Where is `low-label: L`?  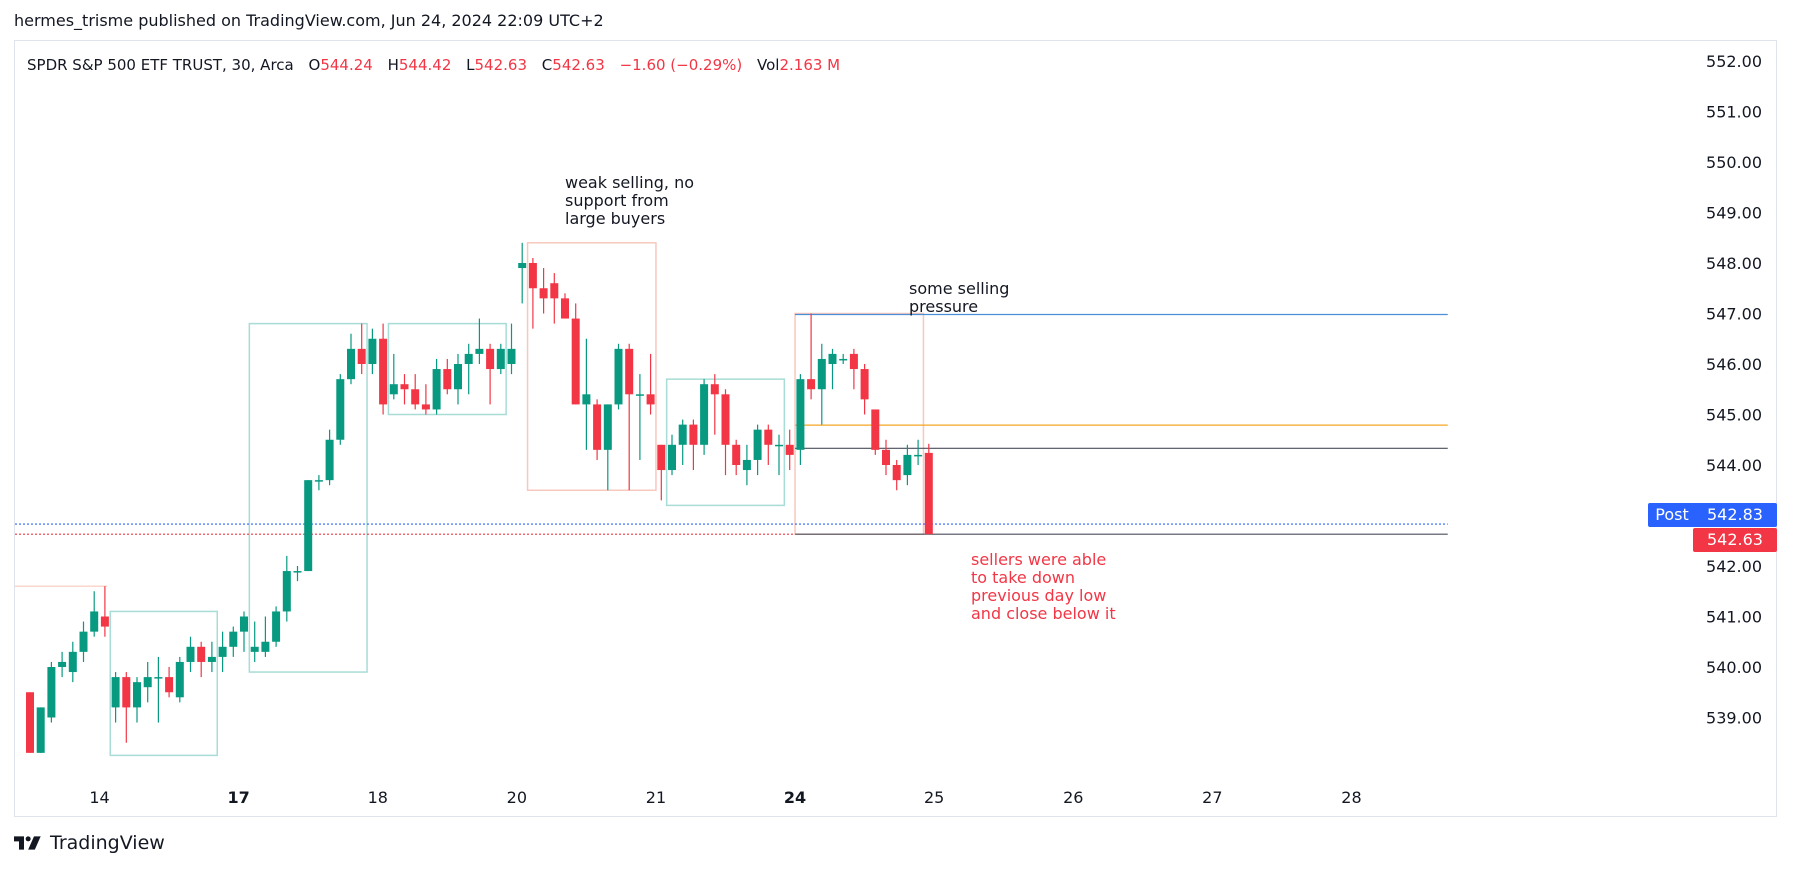 low-label: L is located at coordinates (470, 65).